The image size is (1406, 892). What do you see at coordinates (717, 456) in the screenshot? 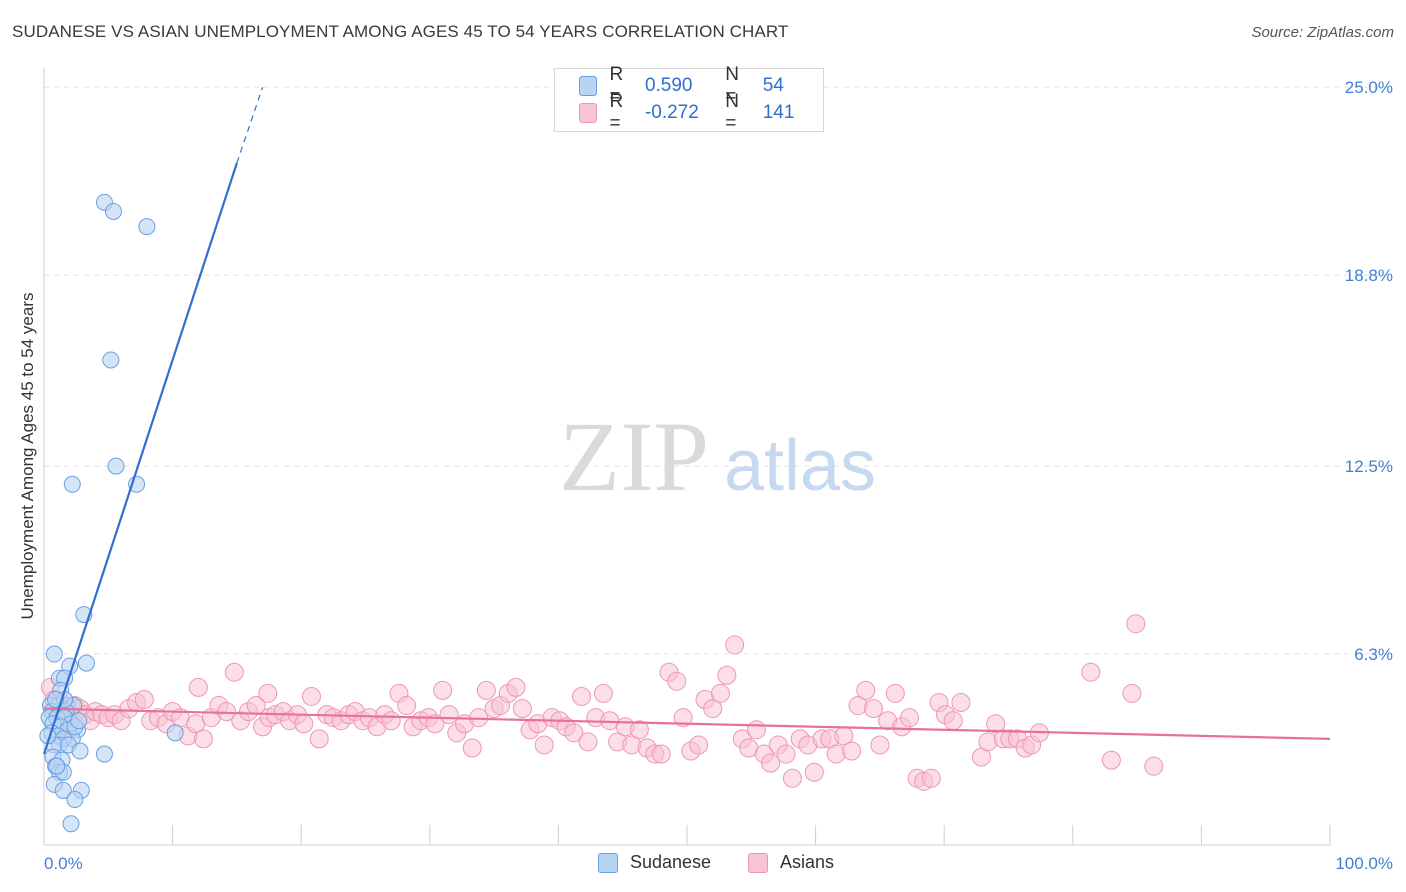
I see `watermark: ZIP atlas` at bounding box center [717, 456].